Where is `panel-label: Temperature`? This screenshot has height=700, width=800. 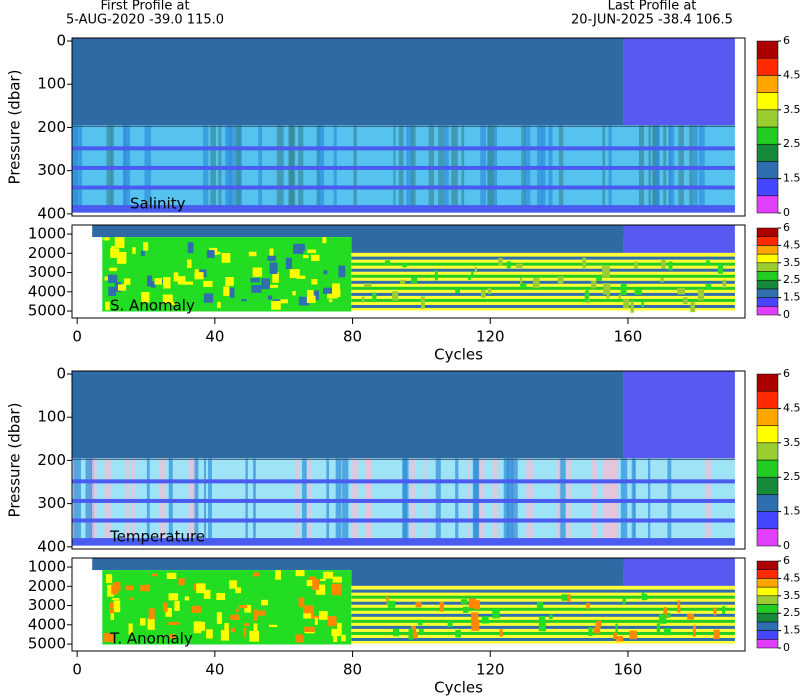 panel-label: Temperature is located at coordinates (157, 537).